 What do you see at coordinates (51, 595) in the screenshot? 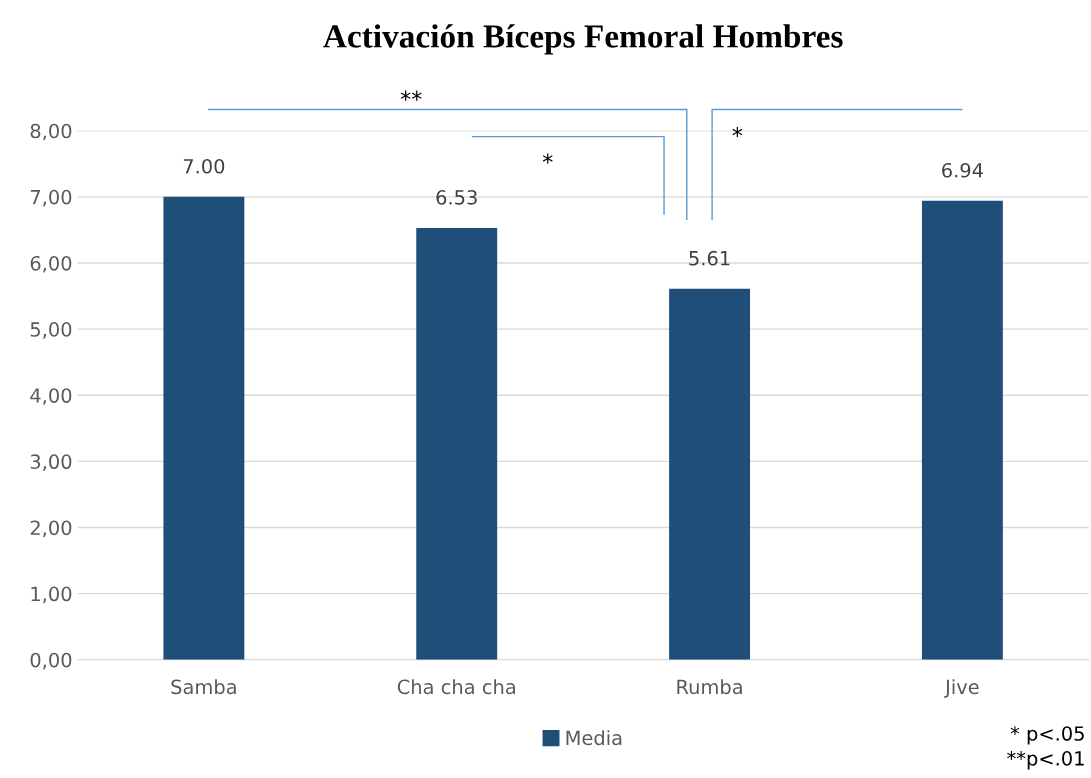
I see `y-tick-label: 1,00` at bounding box center [51, 595].